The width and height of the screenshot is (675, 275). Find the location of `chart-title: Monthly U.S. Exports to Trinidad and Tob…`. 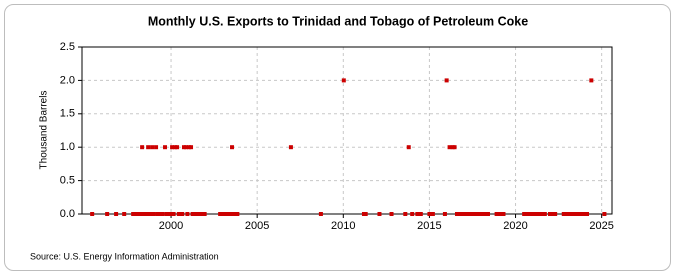

chart-title: Monthly U.S. Exports to Trinidad and Tob… is located at coordinates (338, 21).